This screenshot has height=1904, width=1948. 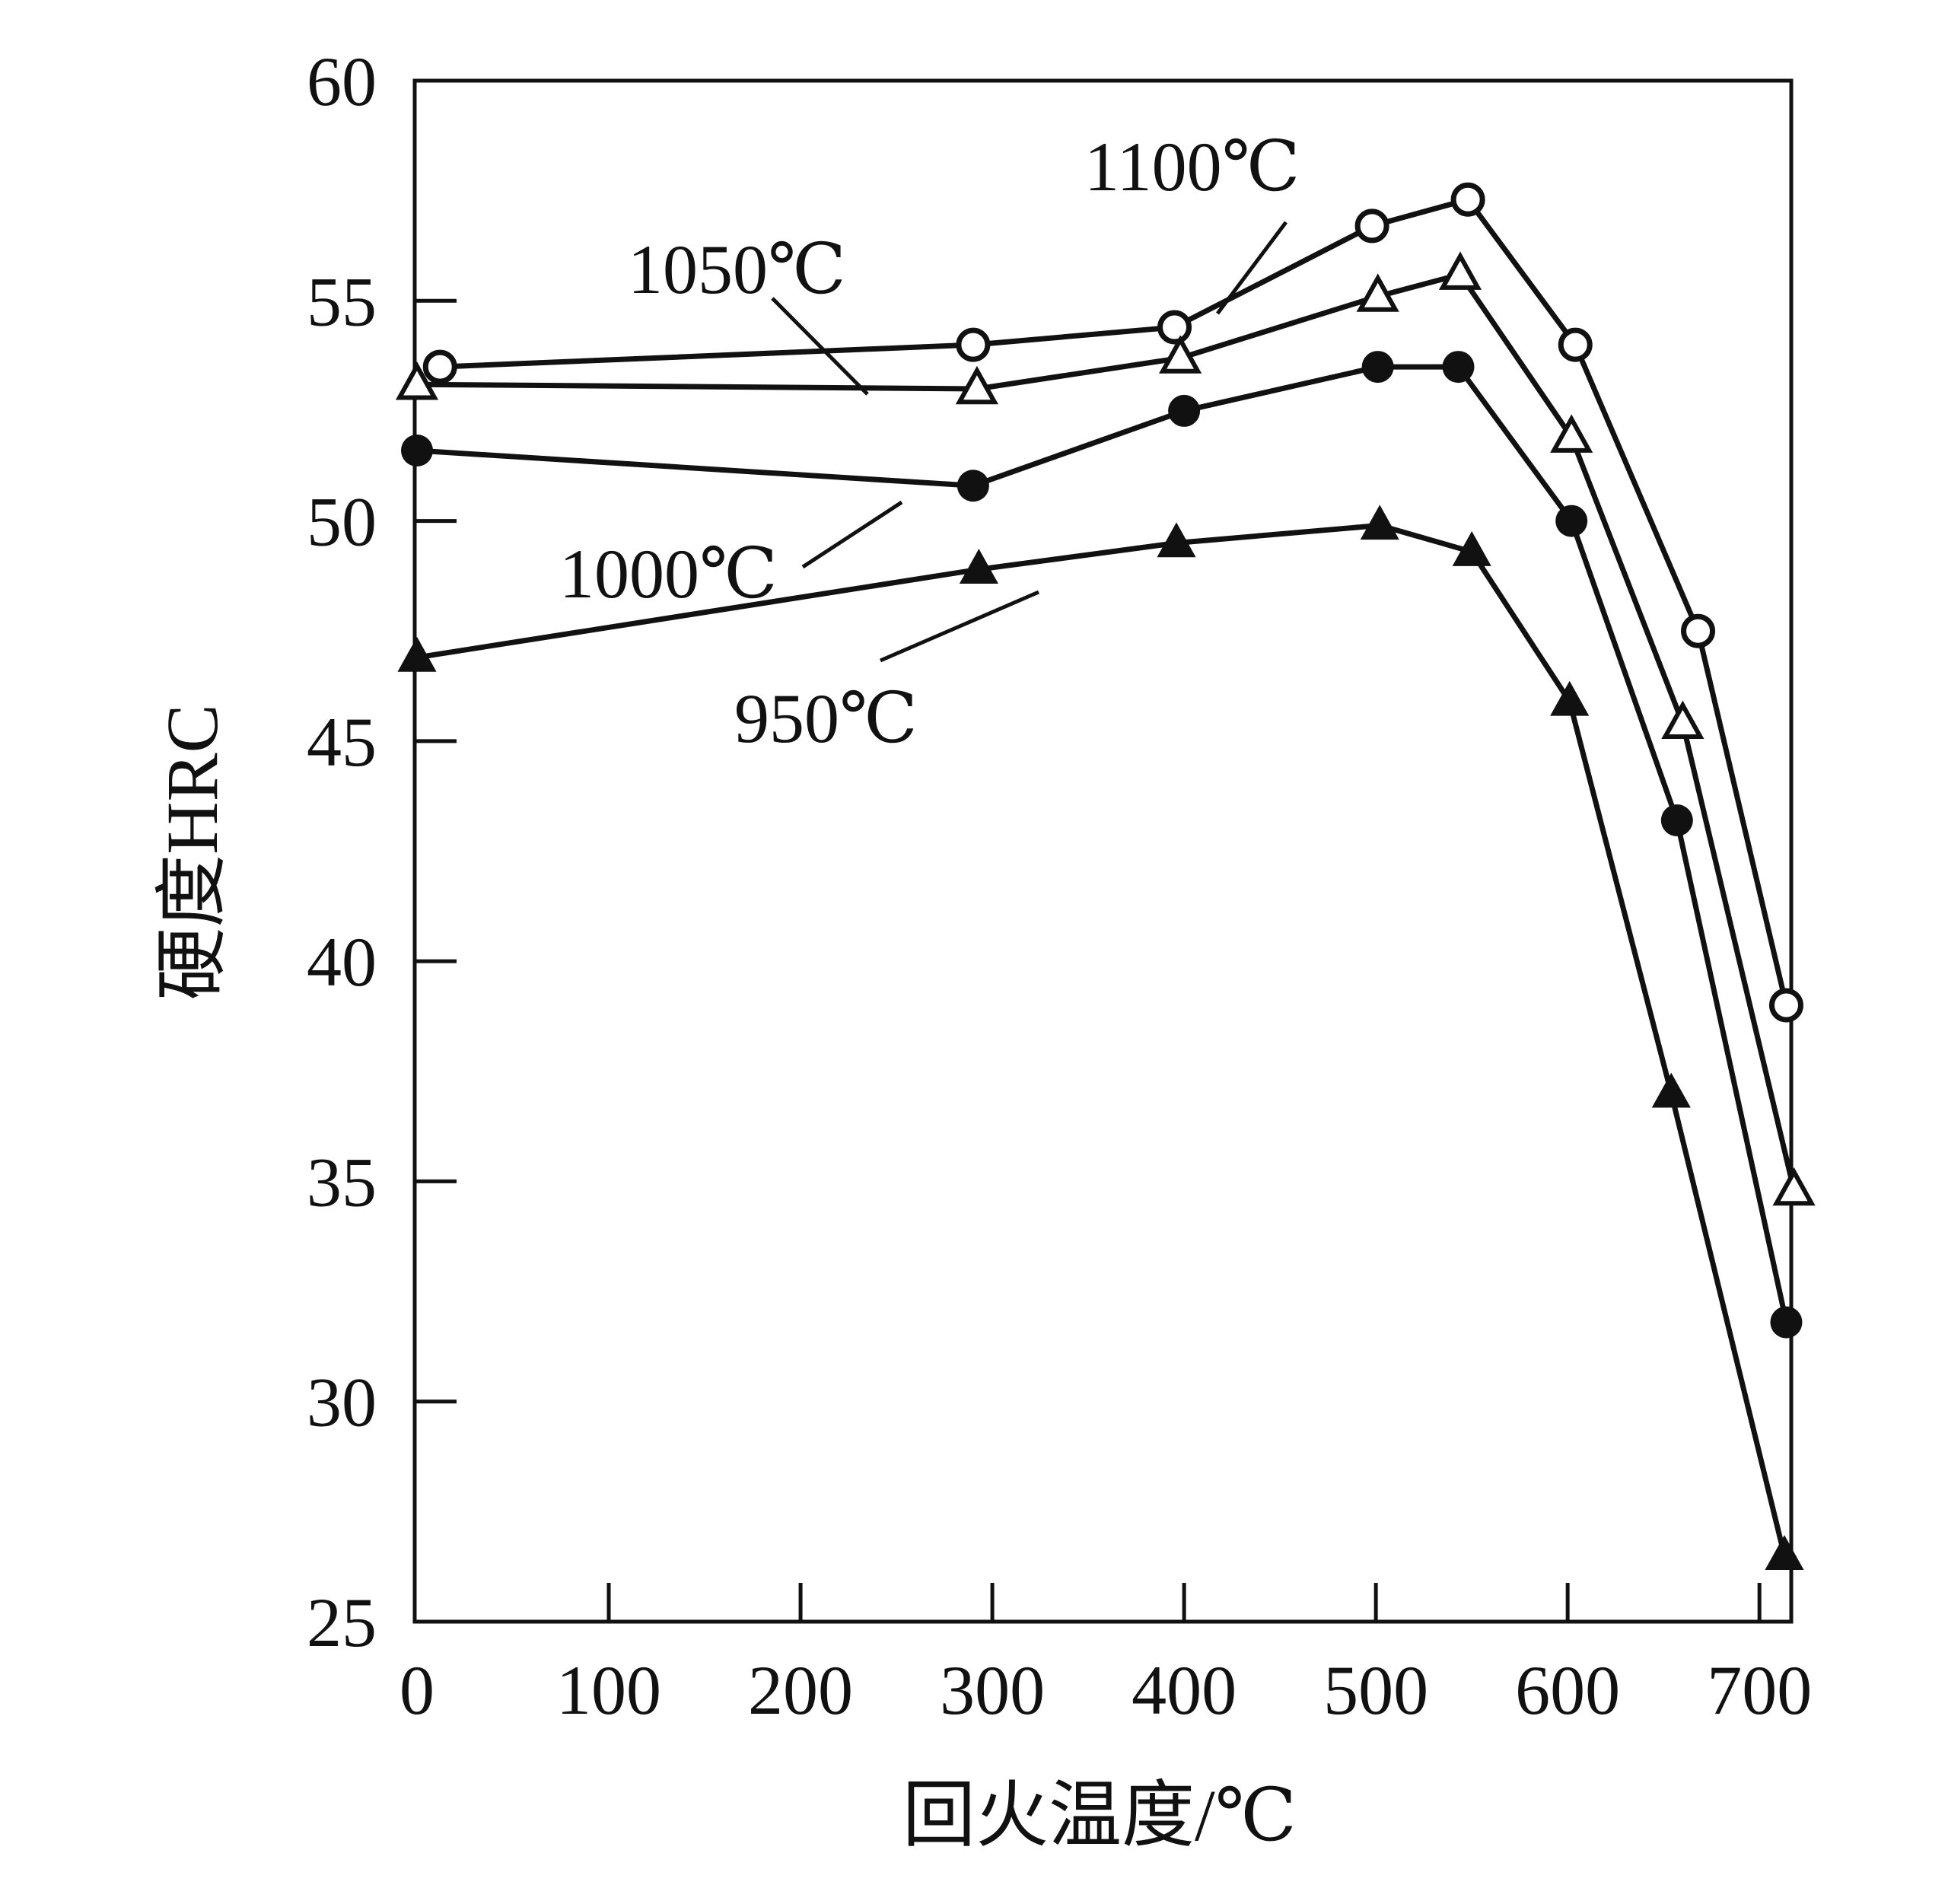 I want to click on series-label-1100: 1100℃, so click(x=1192, y=221).